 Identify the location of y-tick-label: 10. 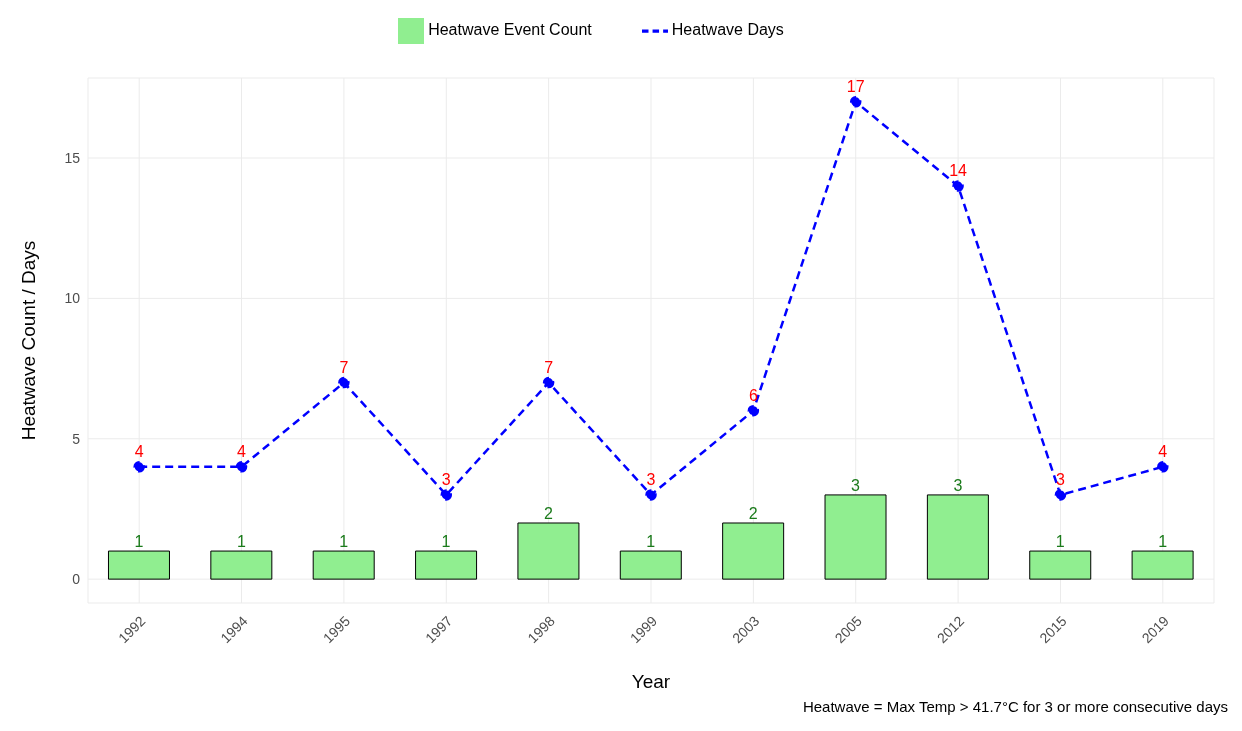
(72, 298).